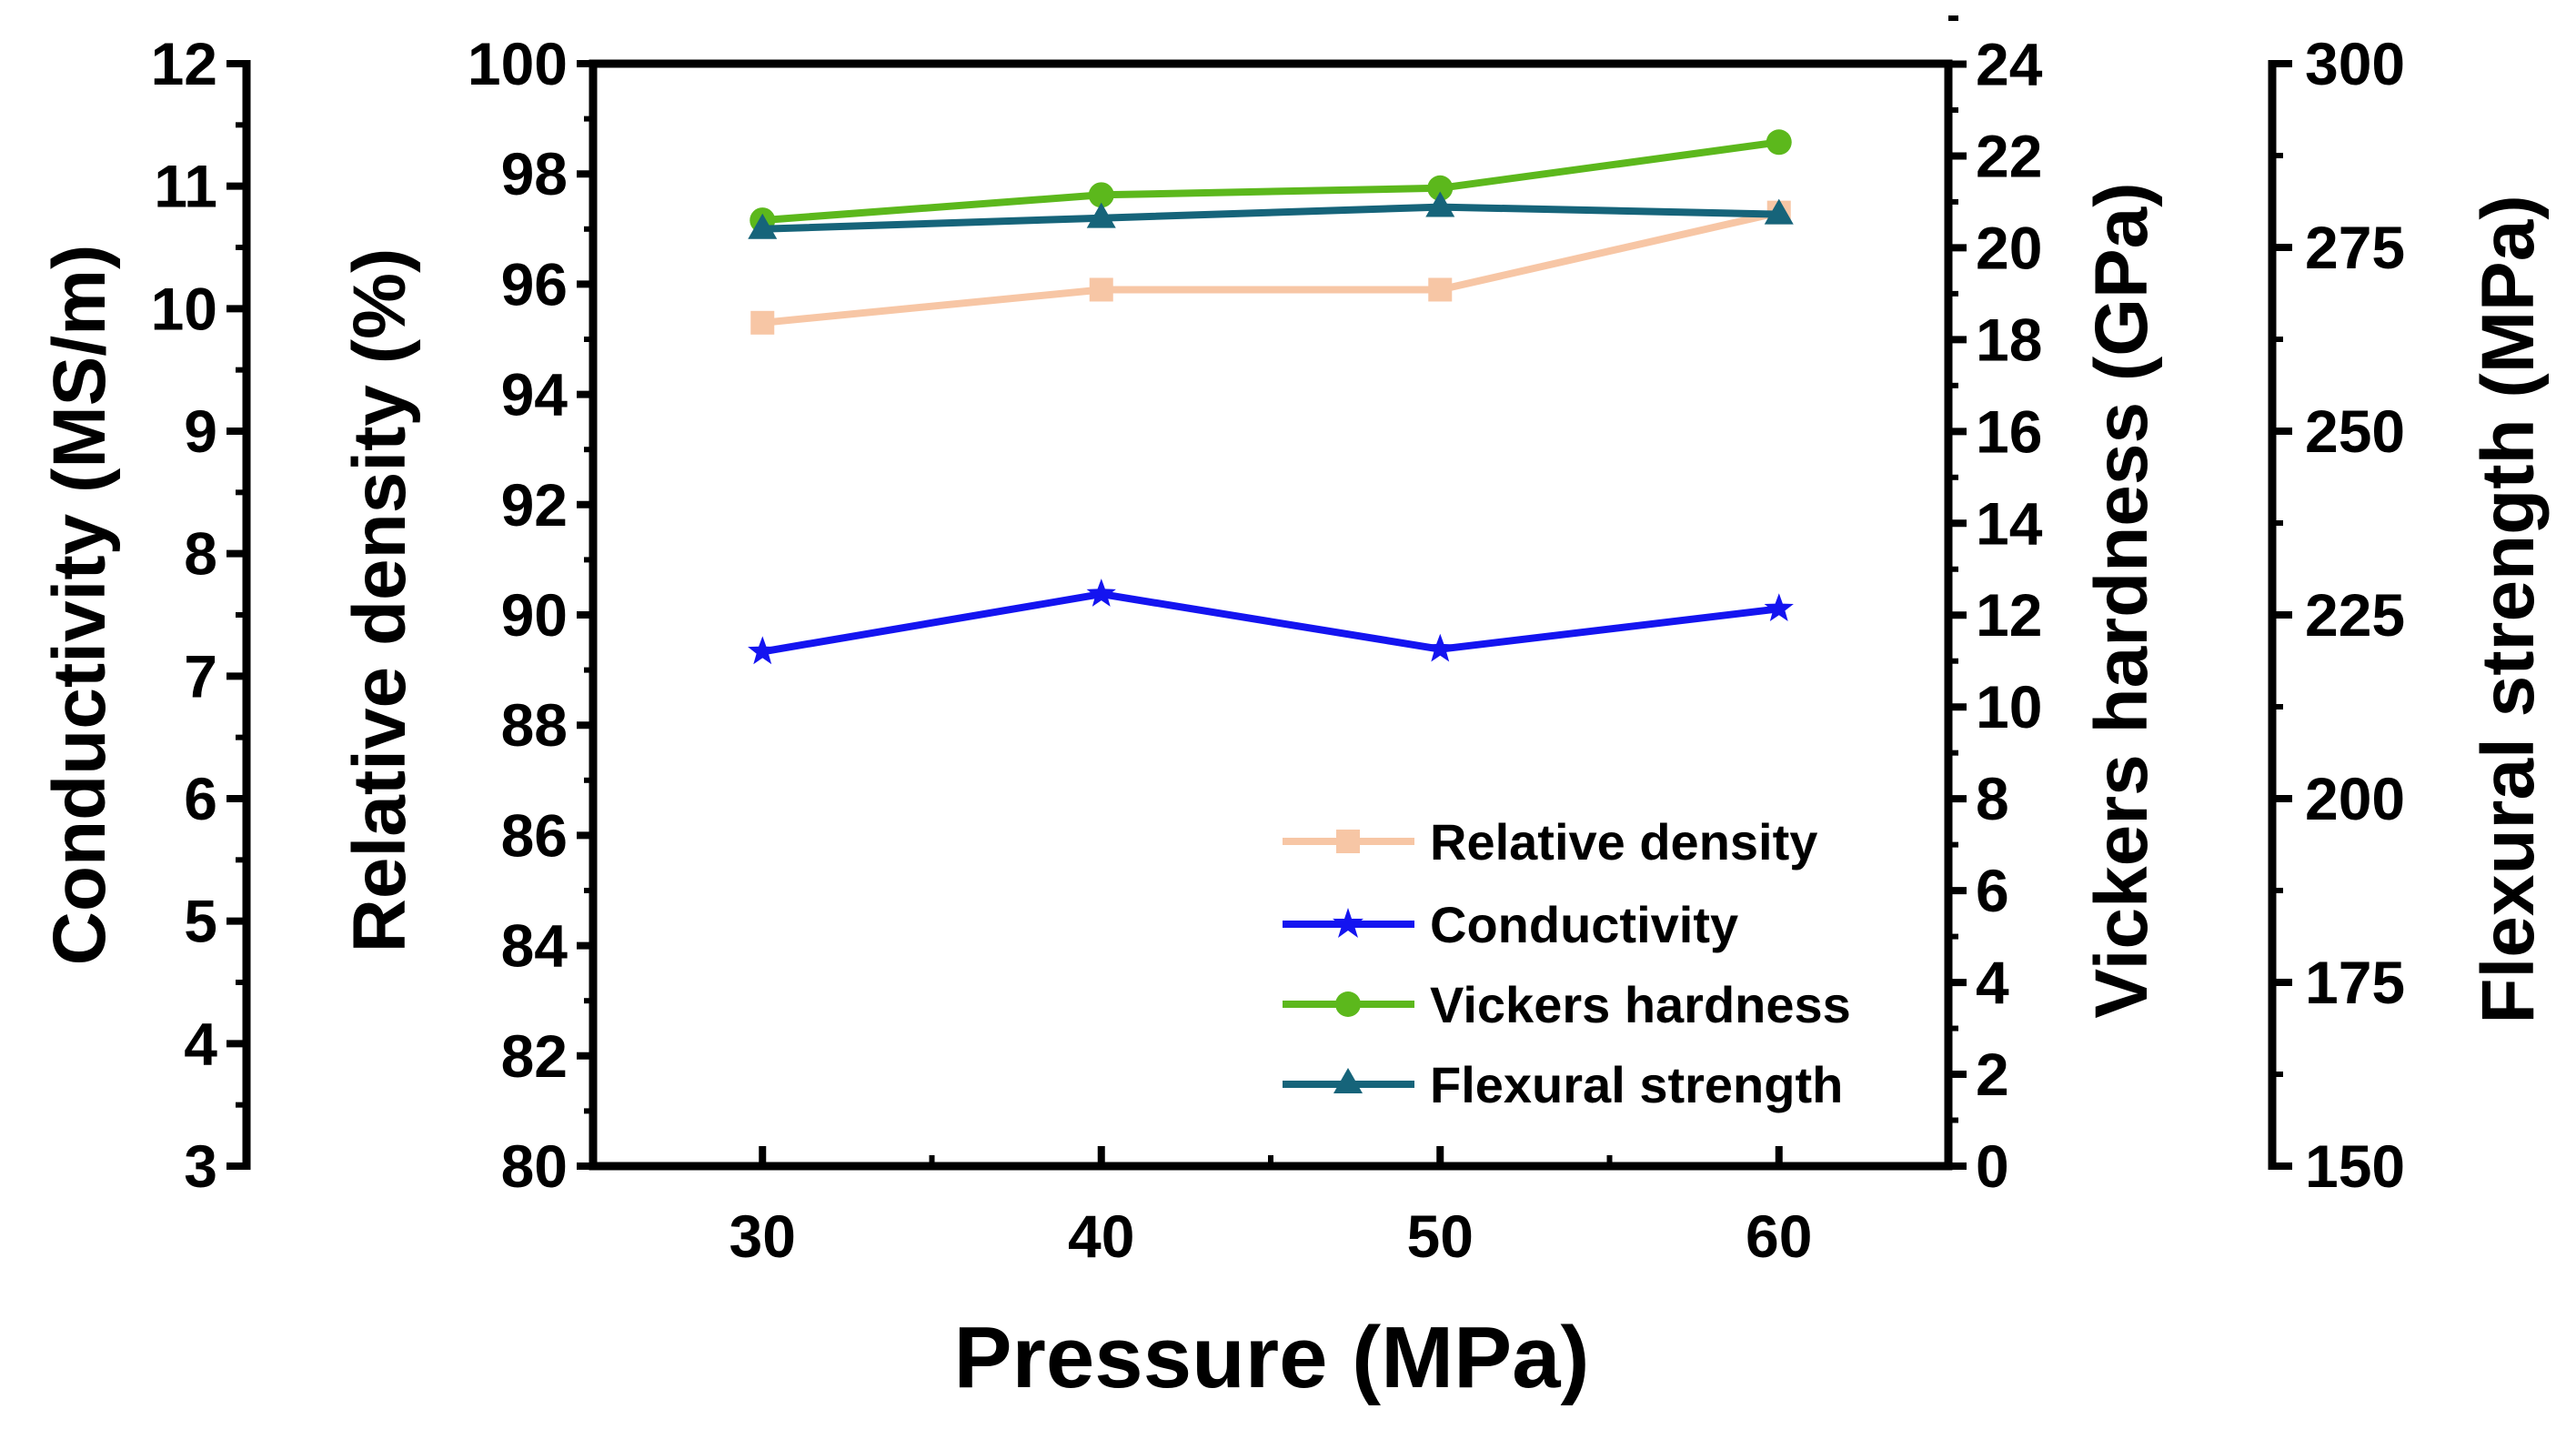  What do you see at coordinates (1992, 890) in the screenshot?
I see `vickers-hardness-tick-label: 6` at bounding box center [1992, 890].